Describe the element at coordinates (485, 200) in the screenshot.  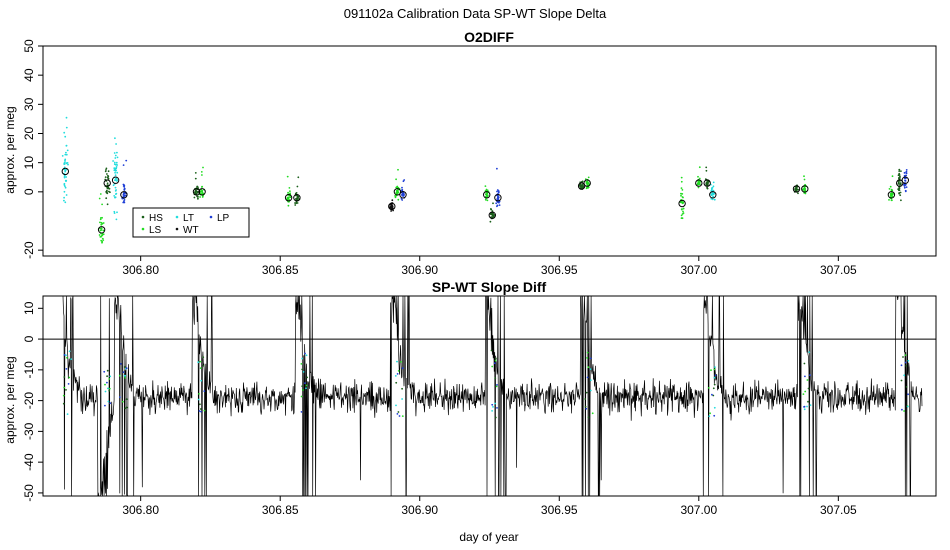
I see `o2diff-means` at that location.